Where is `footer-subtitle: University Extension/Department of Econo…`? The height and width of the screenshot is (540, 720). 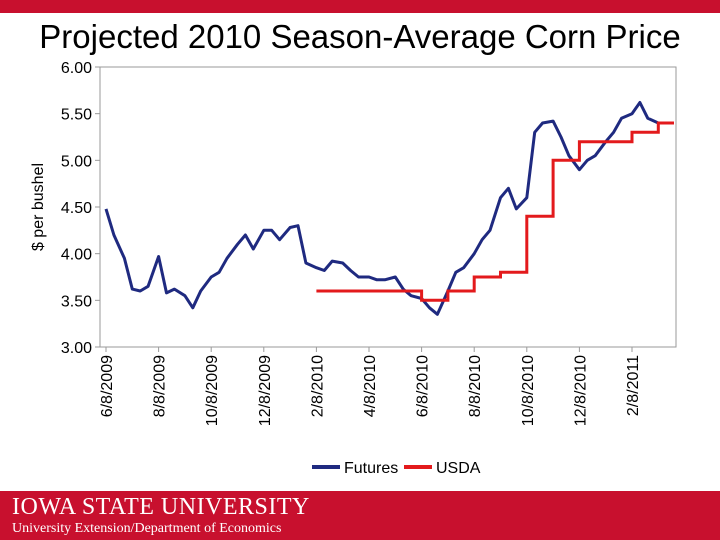
footer-subtitle: University Extension/Department of Econo… is located at coordinates (147, 528).